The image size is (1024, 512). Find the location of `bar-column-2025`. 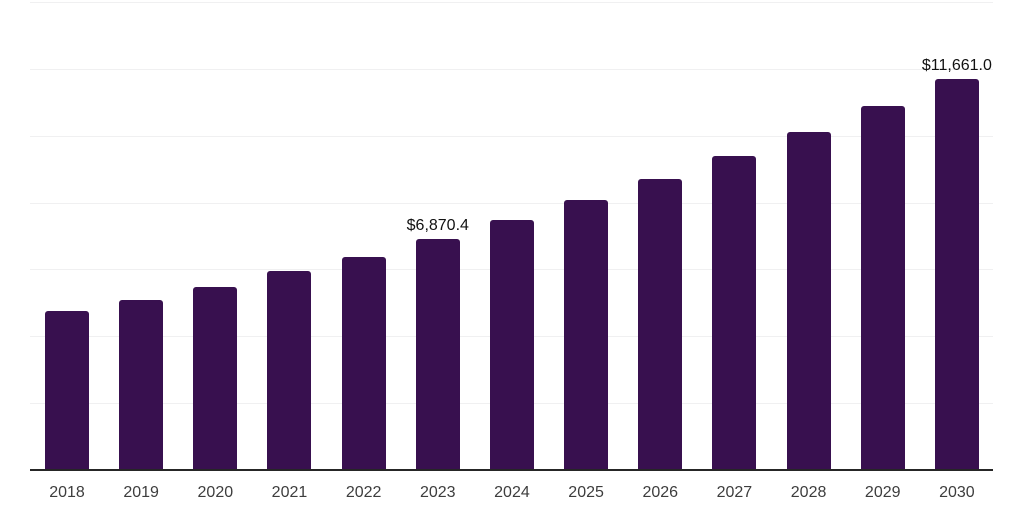

bar-column-2025 is located at coordinates (586, 334).